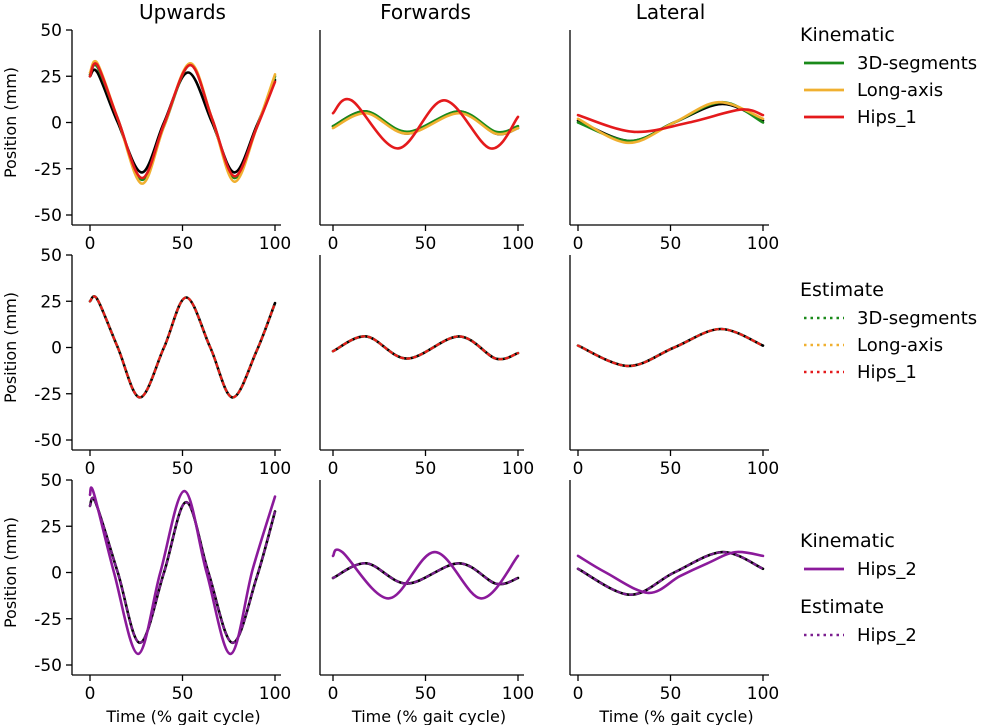  I want to click on series-line-long-axis, so click(670, 122).